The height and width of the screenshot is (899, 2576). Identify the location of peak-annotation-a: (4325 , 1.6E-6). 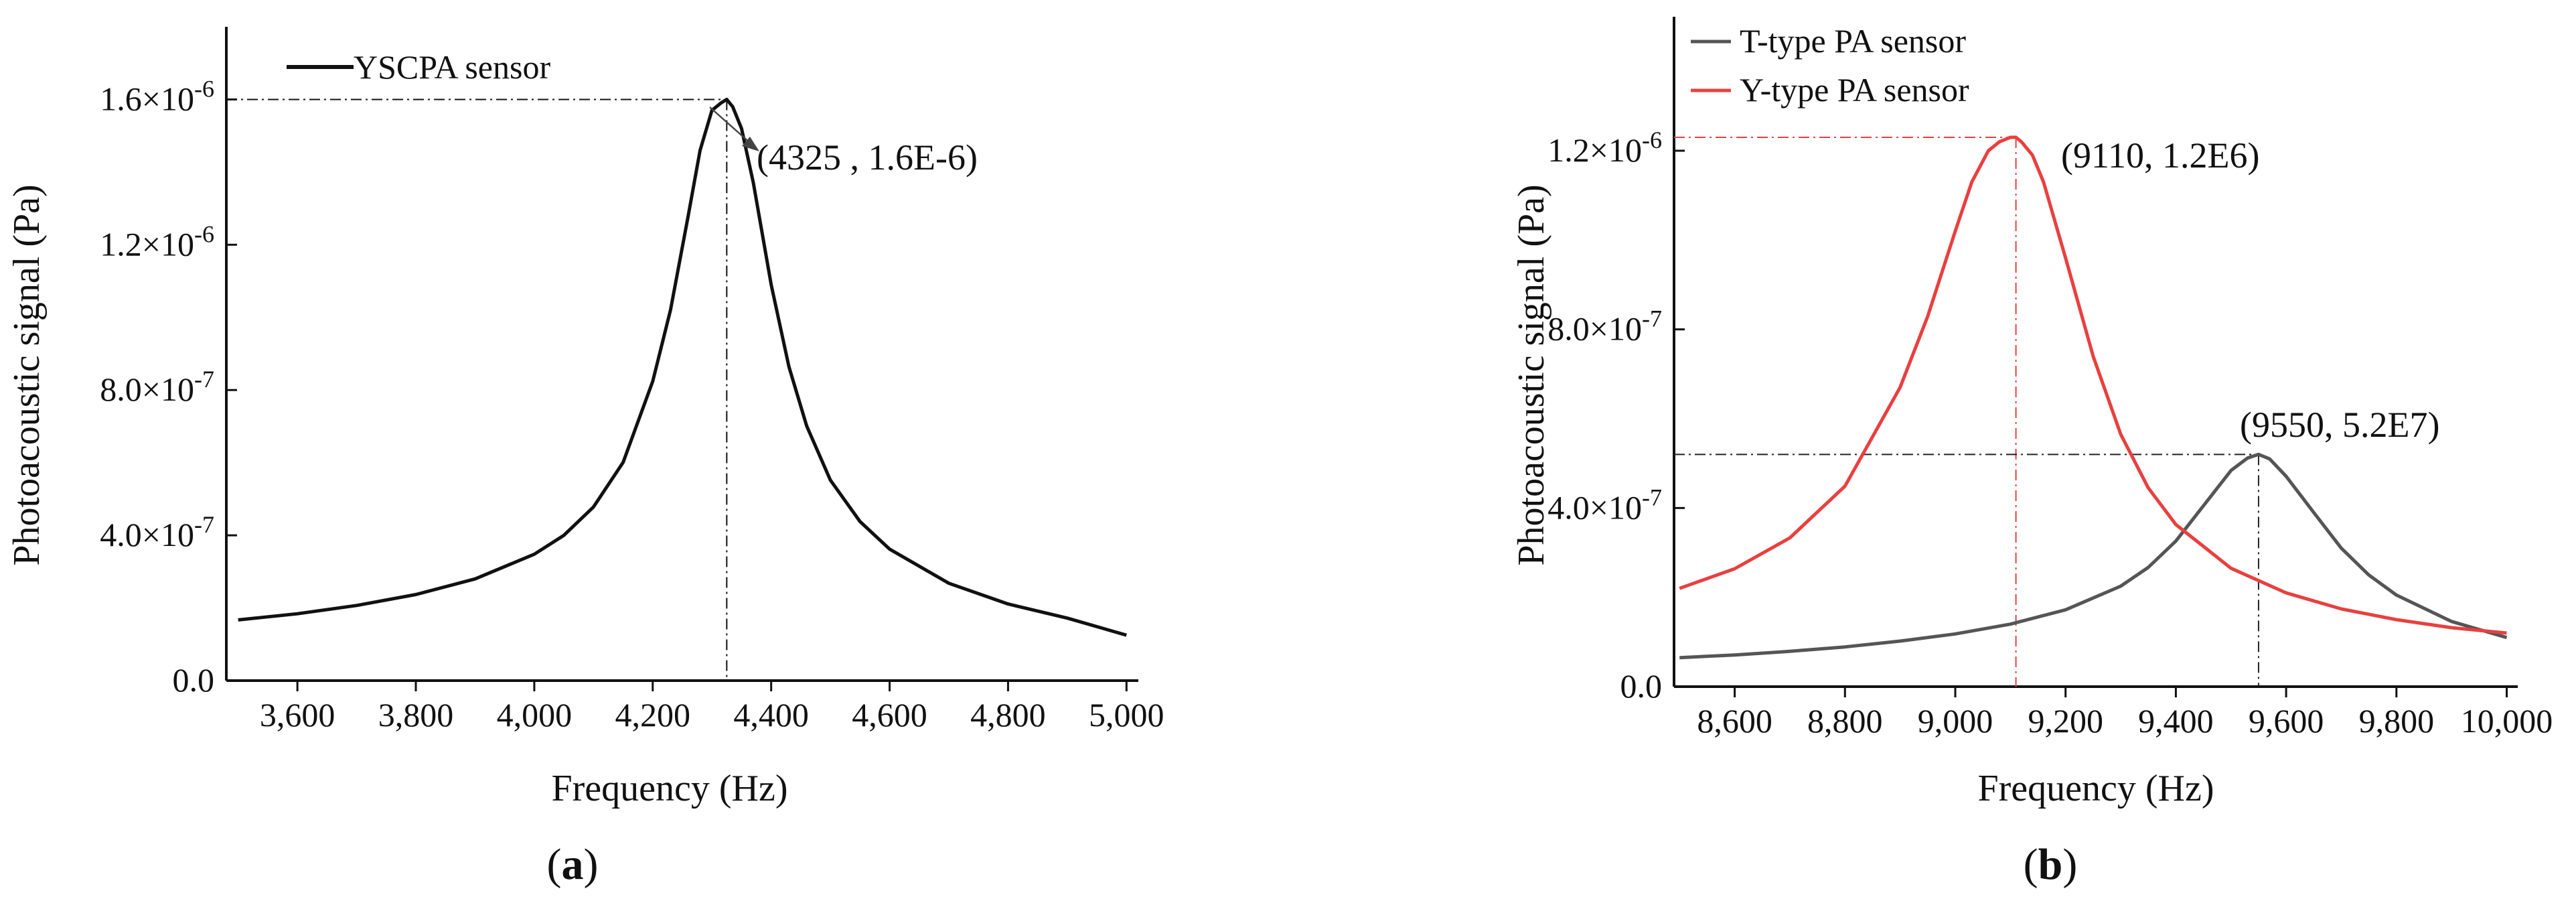
(868, 157).